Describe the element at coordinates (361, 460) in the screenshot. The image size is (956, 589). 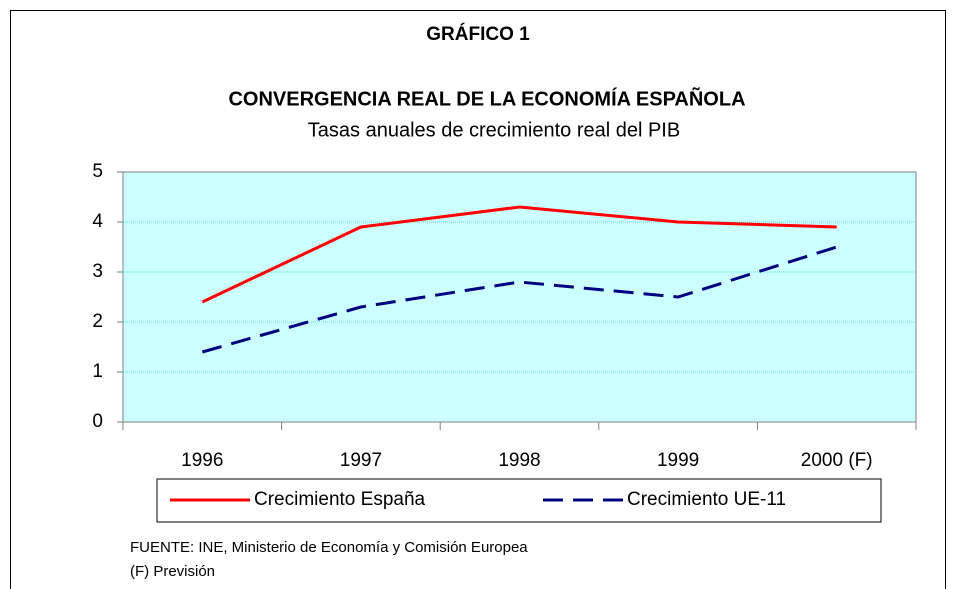
I see `x-tick-label: 1997` at that location.